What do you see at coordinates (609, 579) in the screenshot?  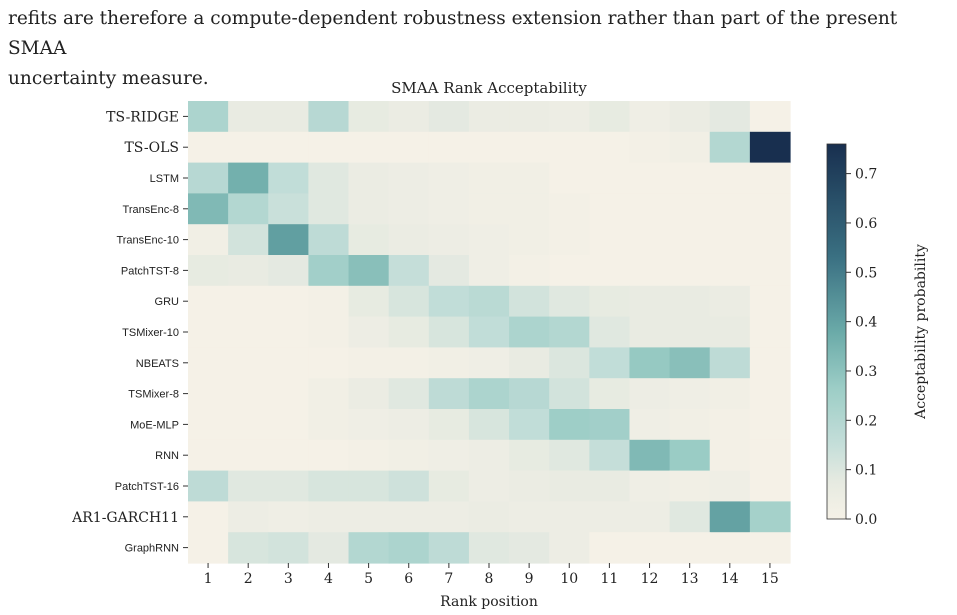 I see `x-tick-label: 11` at bounding box center [609, 579].